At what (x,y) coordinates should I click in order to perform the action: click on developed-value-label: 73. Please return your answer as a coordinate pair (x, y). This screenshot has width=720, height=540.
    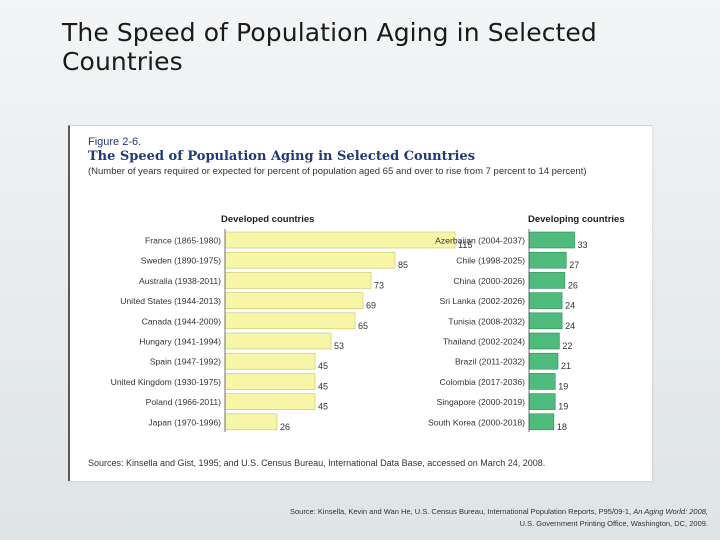
    Looking at the image, I should click on (379, 285).